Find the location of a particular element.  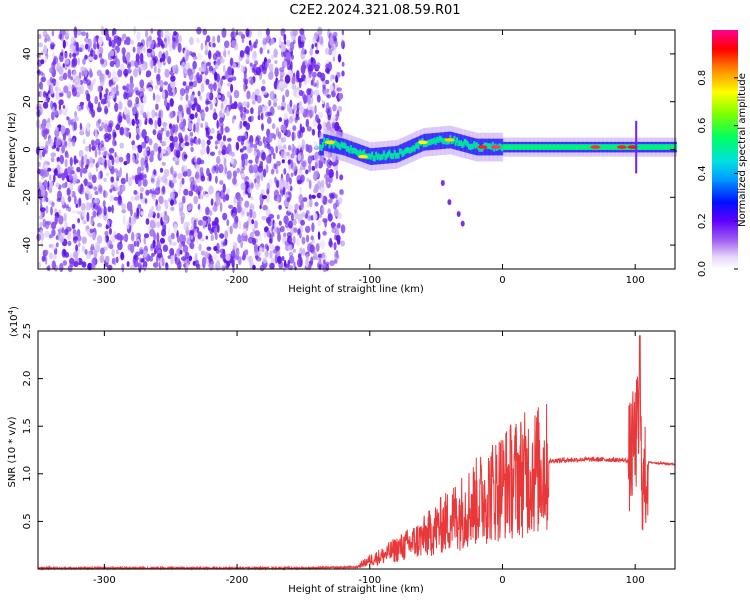

signal-secondary-branch-point is located at coordinates (458, 214).